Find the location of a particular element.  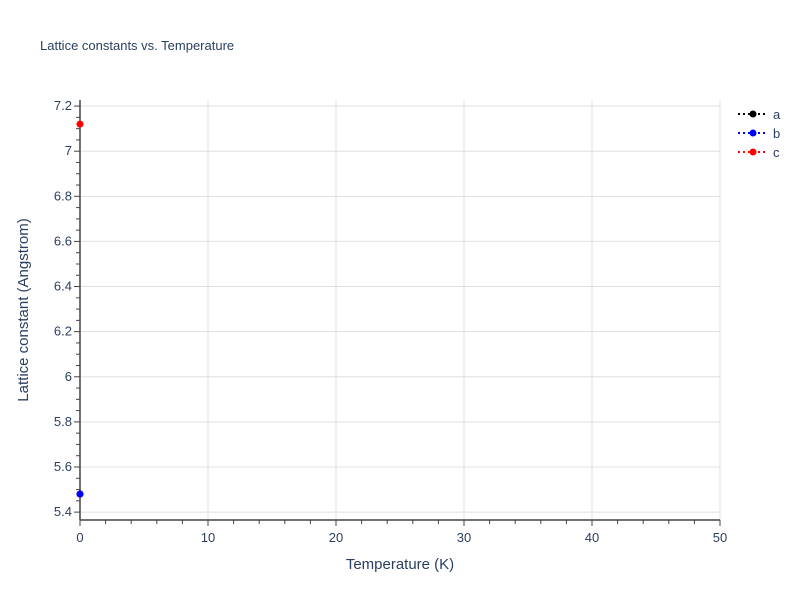

legend-label-c: c is located at coordinates (776, 152).